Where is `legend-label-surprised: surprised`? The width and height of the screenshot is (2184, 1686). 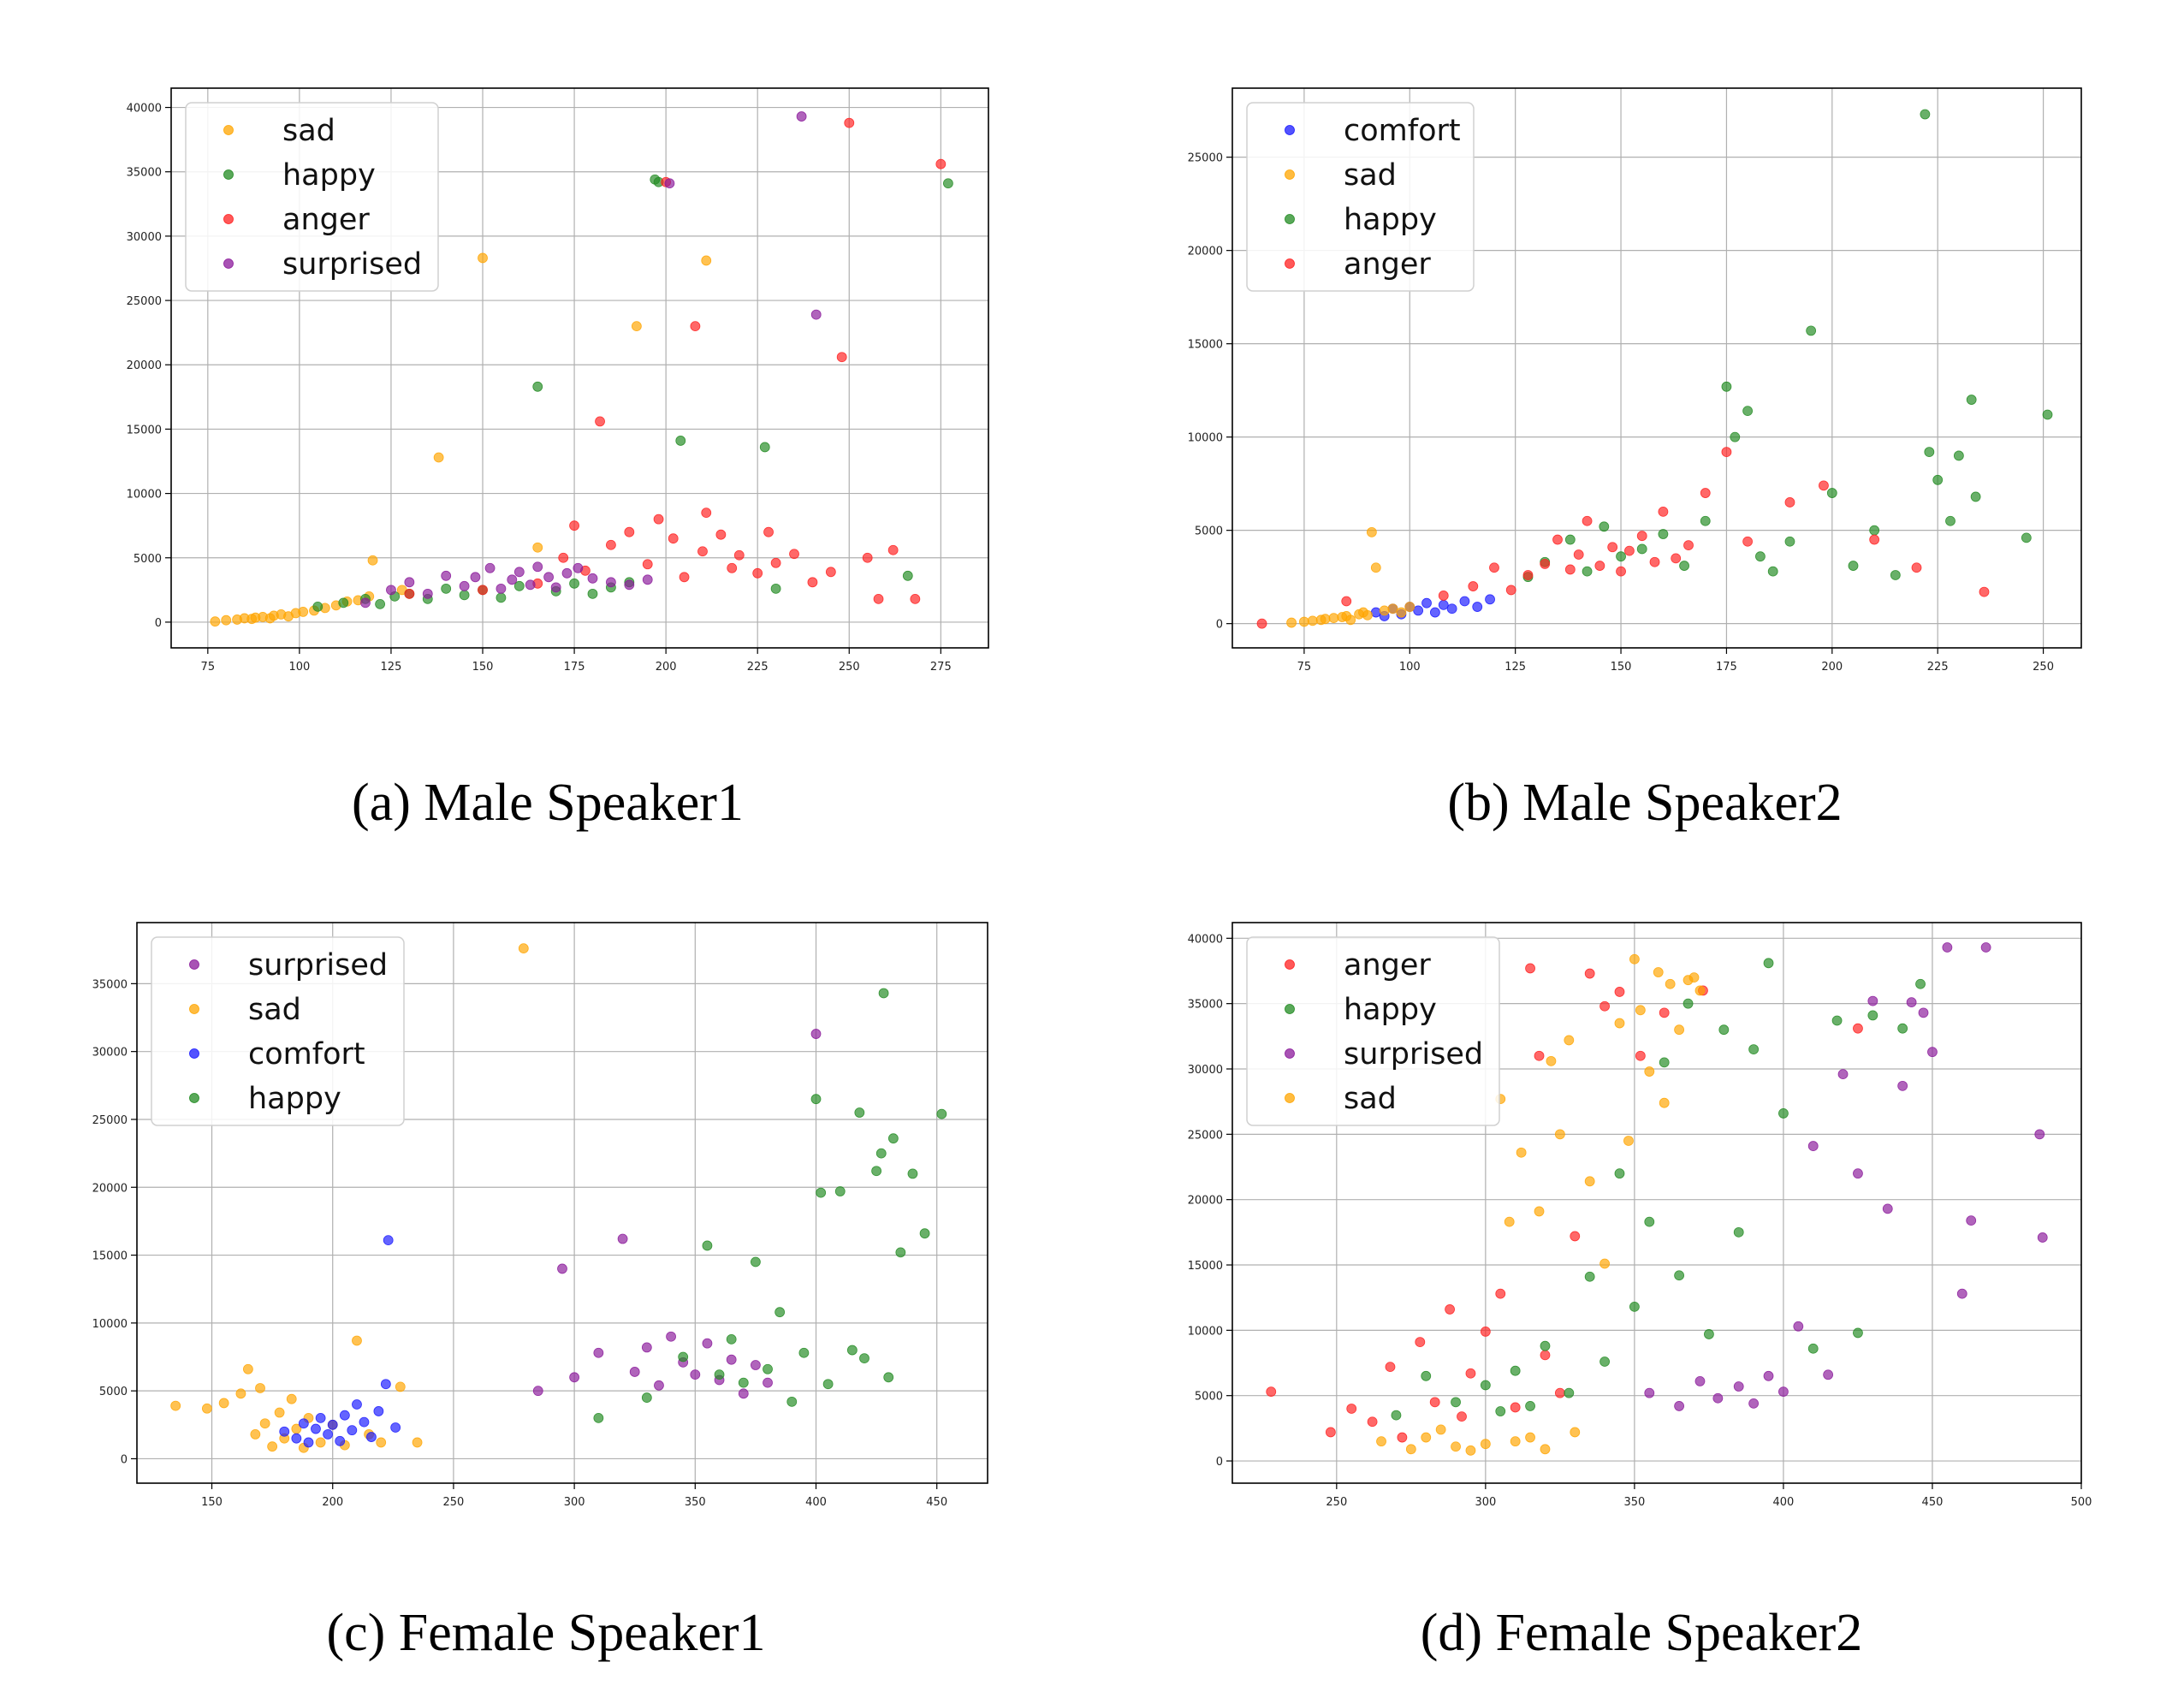
legend-label-surprised: surprised is located at coordinates (352, 264).